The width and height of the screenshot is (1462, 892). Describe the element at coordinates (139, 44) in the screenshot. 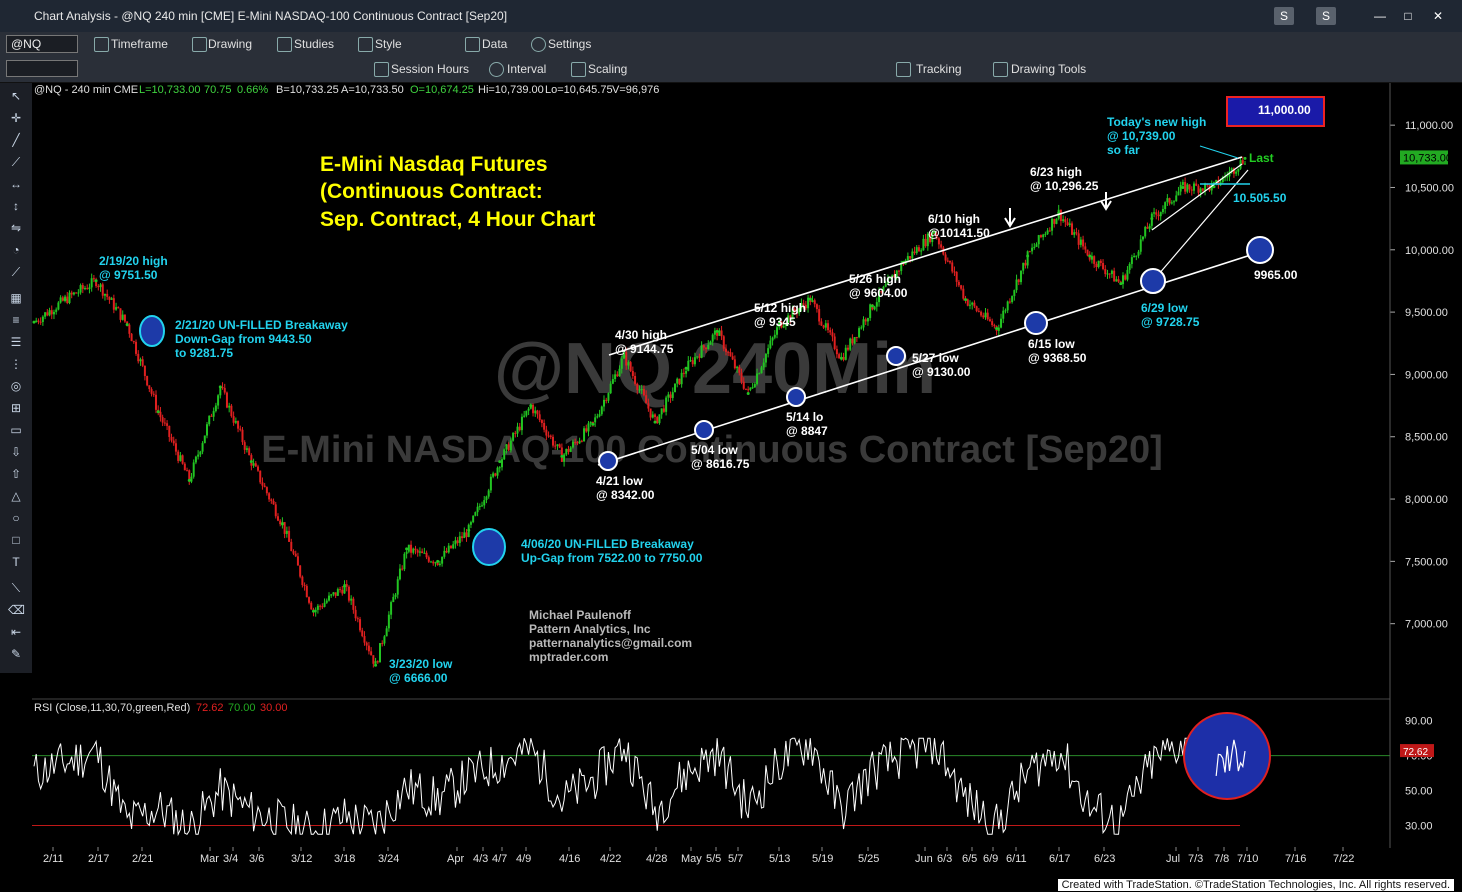

I see `timeframe-menu: Timeframe` at that location.